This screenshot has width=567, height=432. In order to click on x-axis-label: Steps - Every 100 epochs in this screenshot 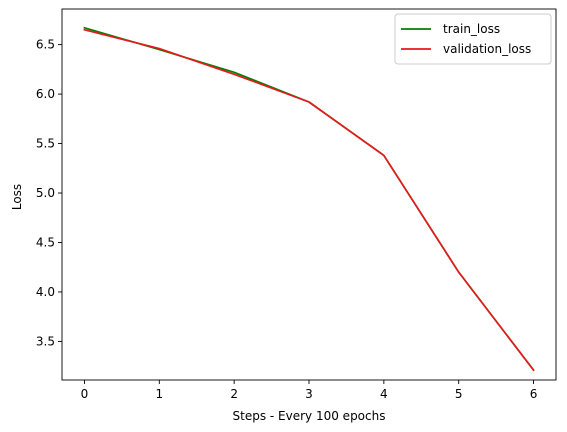, I will do `click(309, 416)`.